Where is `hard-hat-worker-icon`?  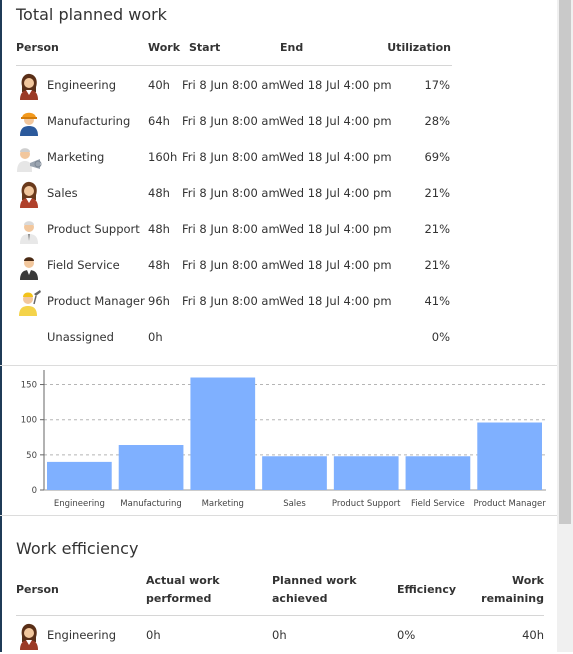 hard-hat-worker-icon is located at coordinates (29, 122).